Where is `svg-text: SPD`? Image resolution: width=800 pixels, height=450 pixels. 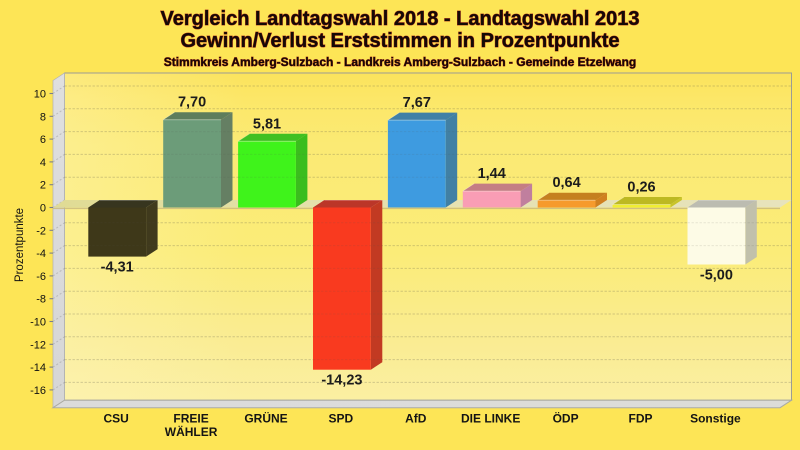 svg-text: SPD is located at coordinates (341, 419).